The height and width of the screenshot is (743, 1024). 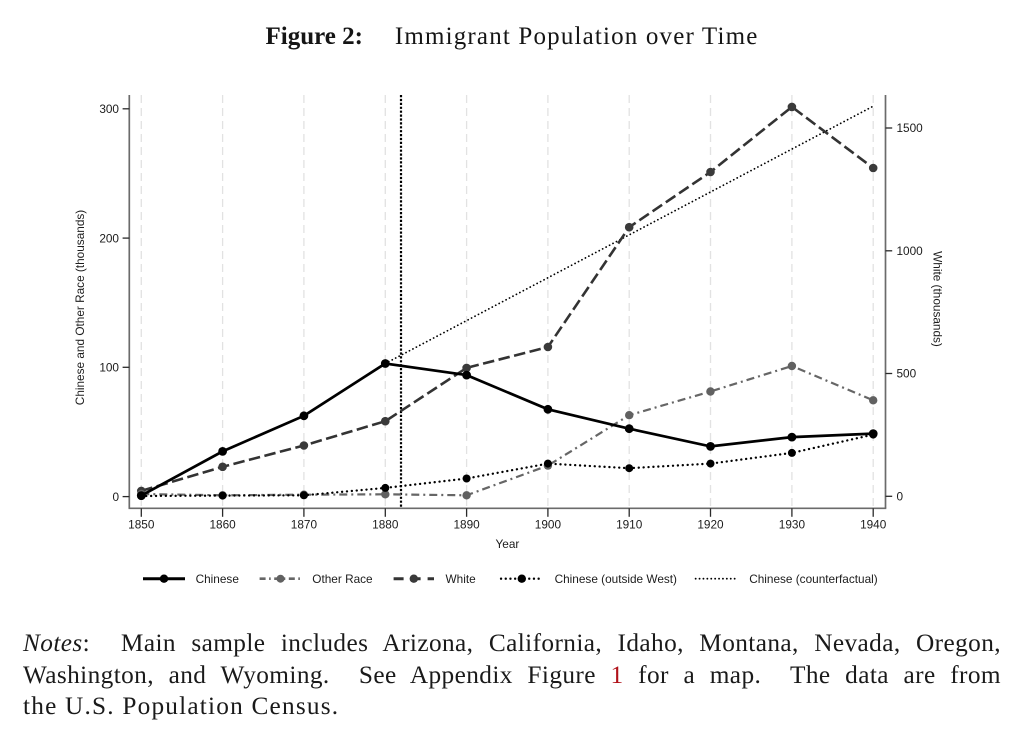 I want to click on svg-text: Other Race, so click(x=342, y=579).